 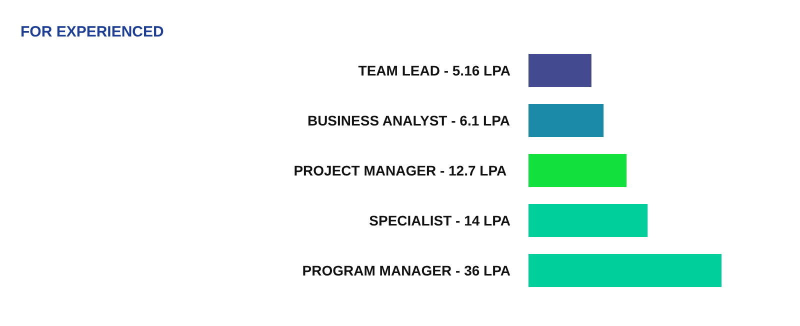 I want to click on y-tick-label: PROJECT MANAGER - 12.7 LPA, so click(x=400, y=170).